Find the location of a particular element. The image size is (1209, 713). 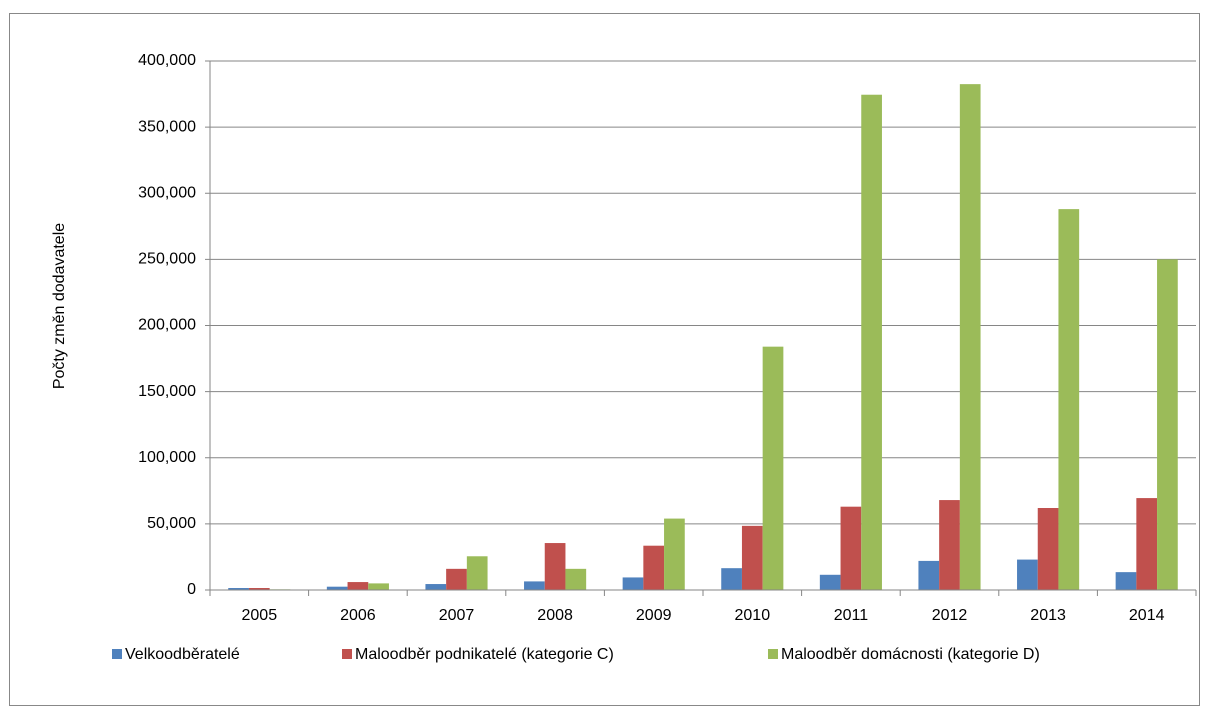

y-tick-label: 200,000 is located at coordinates (167, 325).